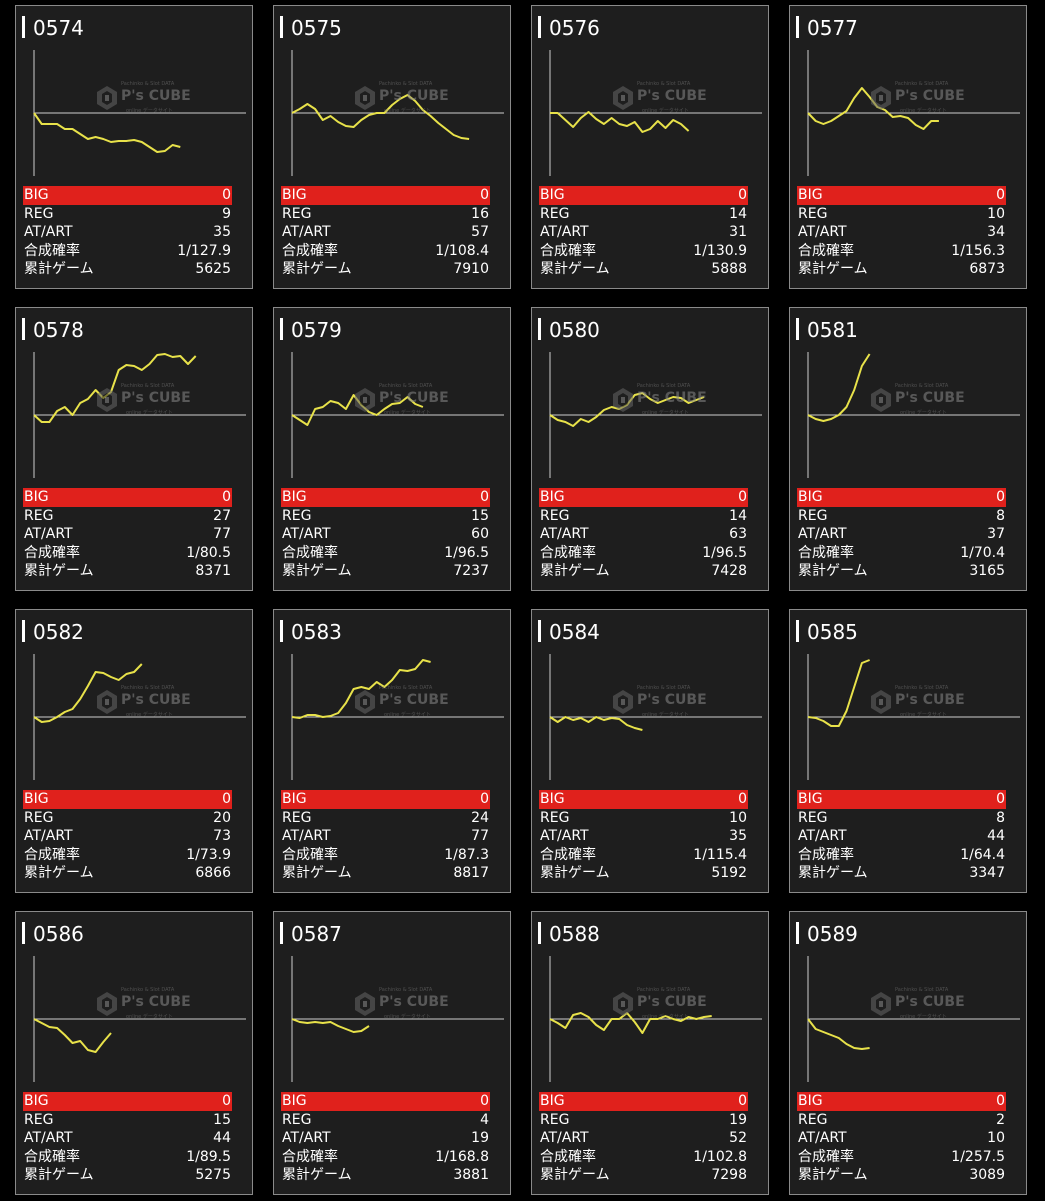  Describe the element at coordinates (1000, 1119) in the screenshot. I see `reg-value: 2` at that location.